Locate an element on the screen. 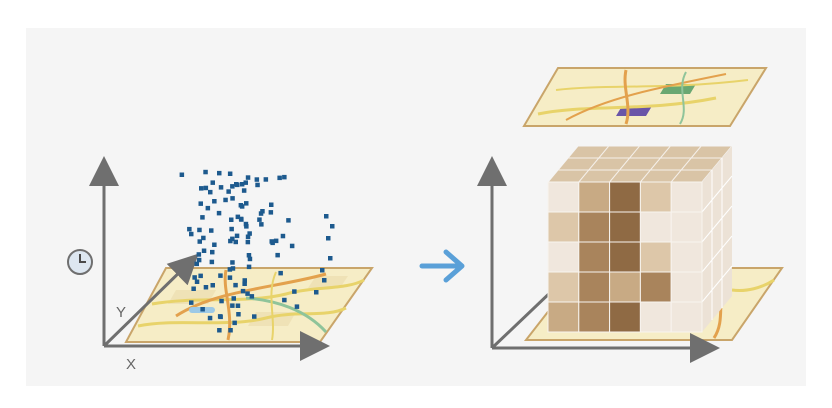  arrow-right-icon is located at coordinates (442, 266).